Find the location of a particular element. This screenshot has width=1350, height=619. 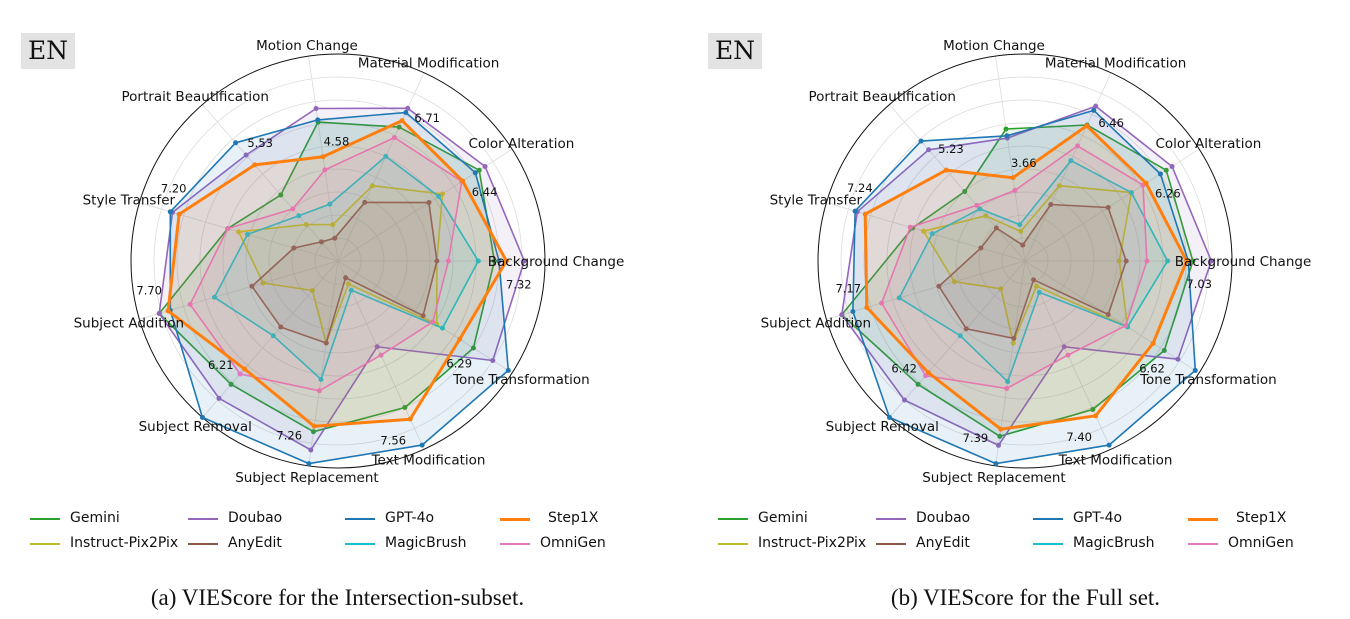

value-label: 6.46 is located at coordinates (1111, 123).